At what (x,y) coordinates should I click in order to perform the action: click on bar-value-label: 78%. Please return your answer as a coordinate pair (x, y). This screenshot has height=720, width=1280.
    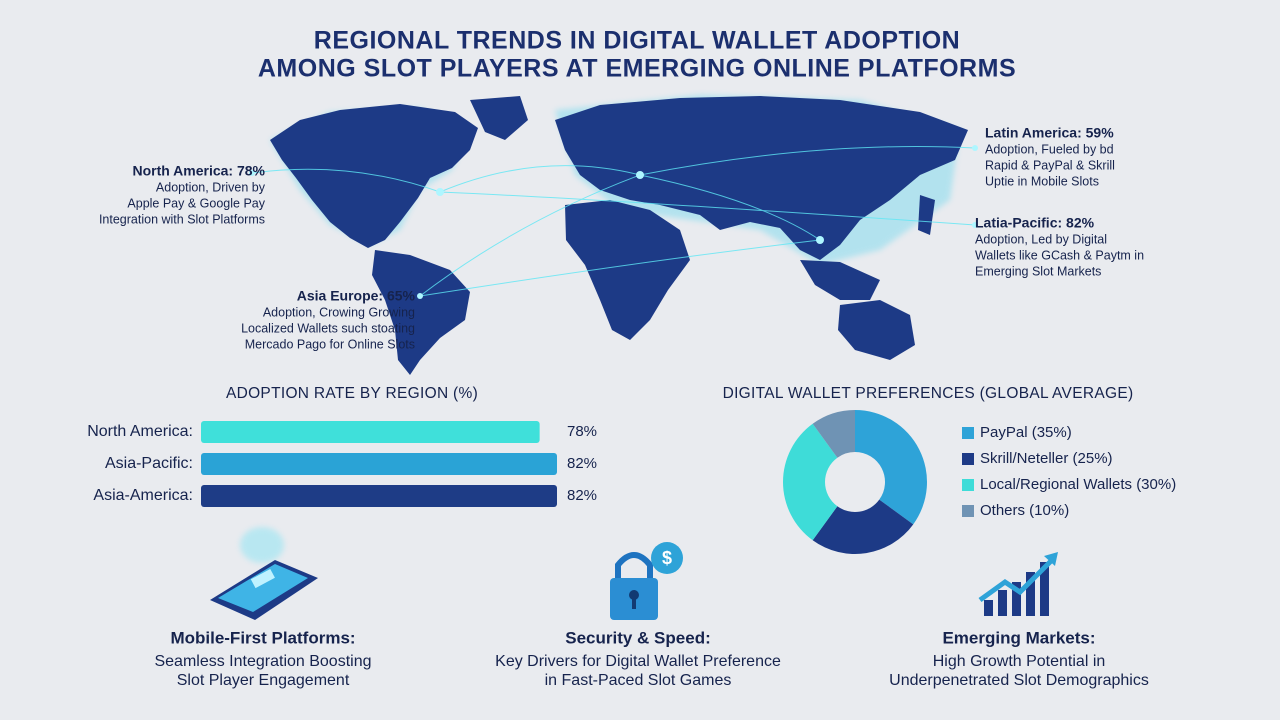
    Looking at the image, I should click on (582, 431).